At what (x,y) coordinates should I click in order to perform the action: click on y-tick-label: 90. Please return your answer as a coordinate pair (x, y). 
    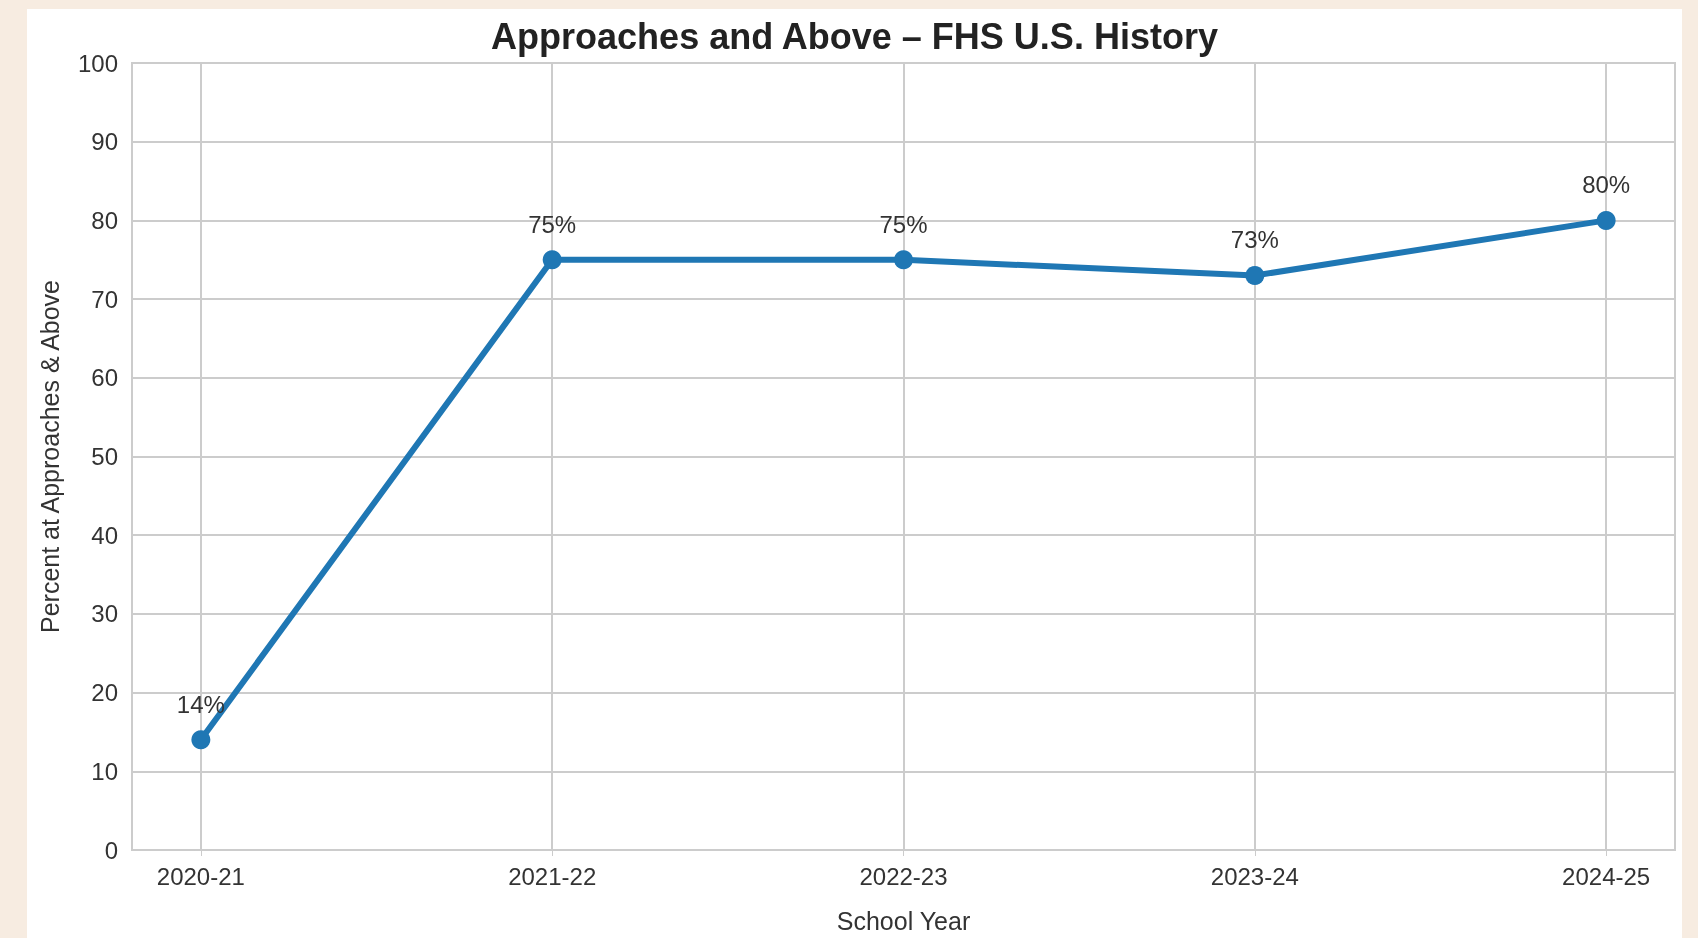
    Looking at the image, I should click on (104, 142).